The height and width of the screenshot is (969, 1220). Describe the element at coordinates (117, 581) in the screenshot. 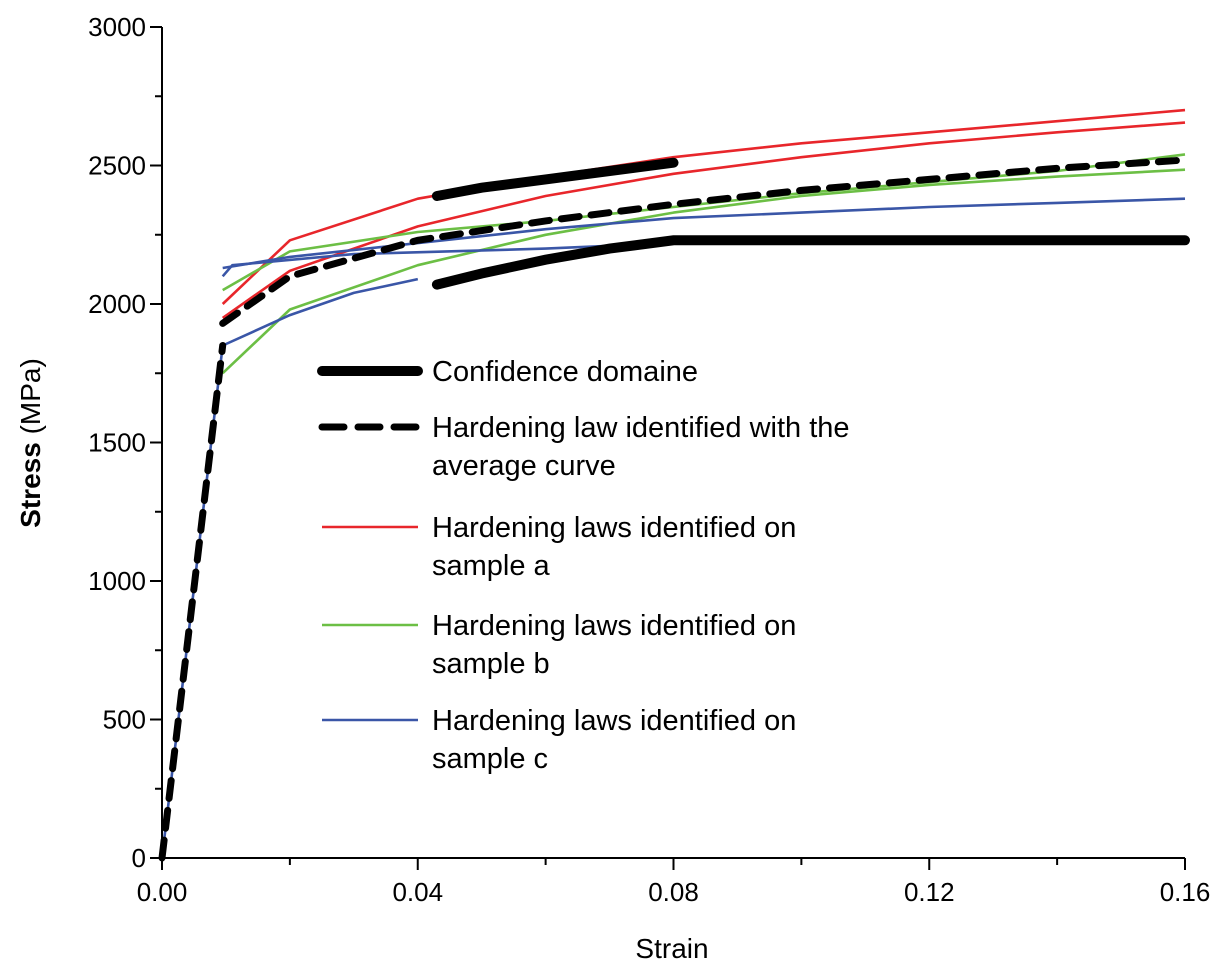

I see `y-tick-label: 1000` at that location.